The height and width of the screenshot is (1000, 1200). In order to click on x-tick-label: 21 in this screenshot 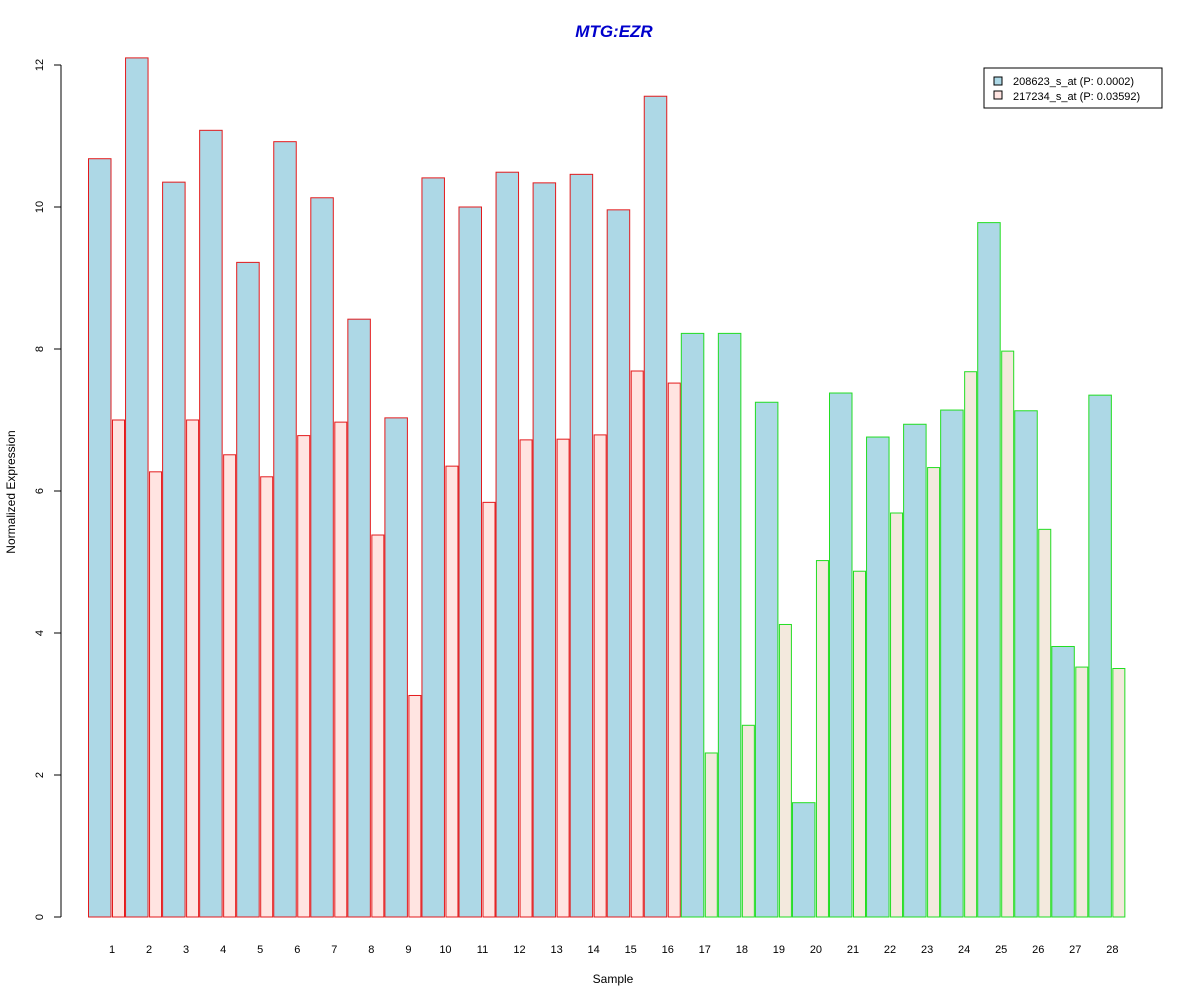, I will do `click(853, 950)`.